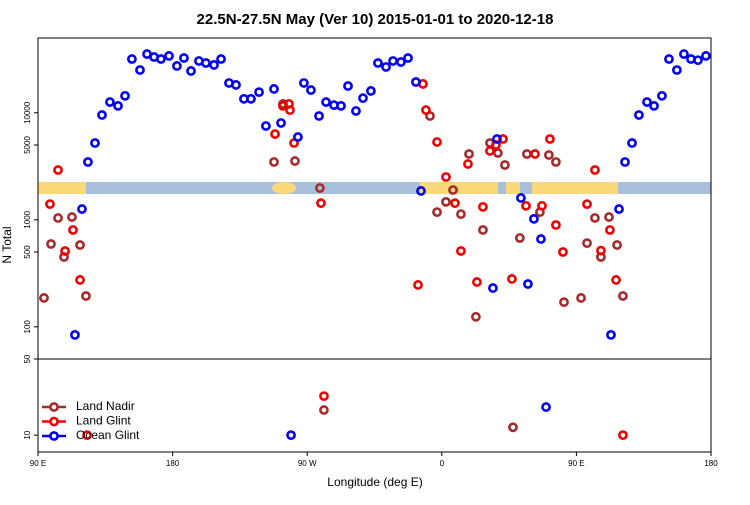 Image resolution: width=750 pixels, height=505 pixels. I want to click on legend-label: Ocean Glint, so click(108, 435).